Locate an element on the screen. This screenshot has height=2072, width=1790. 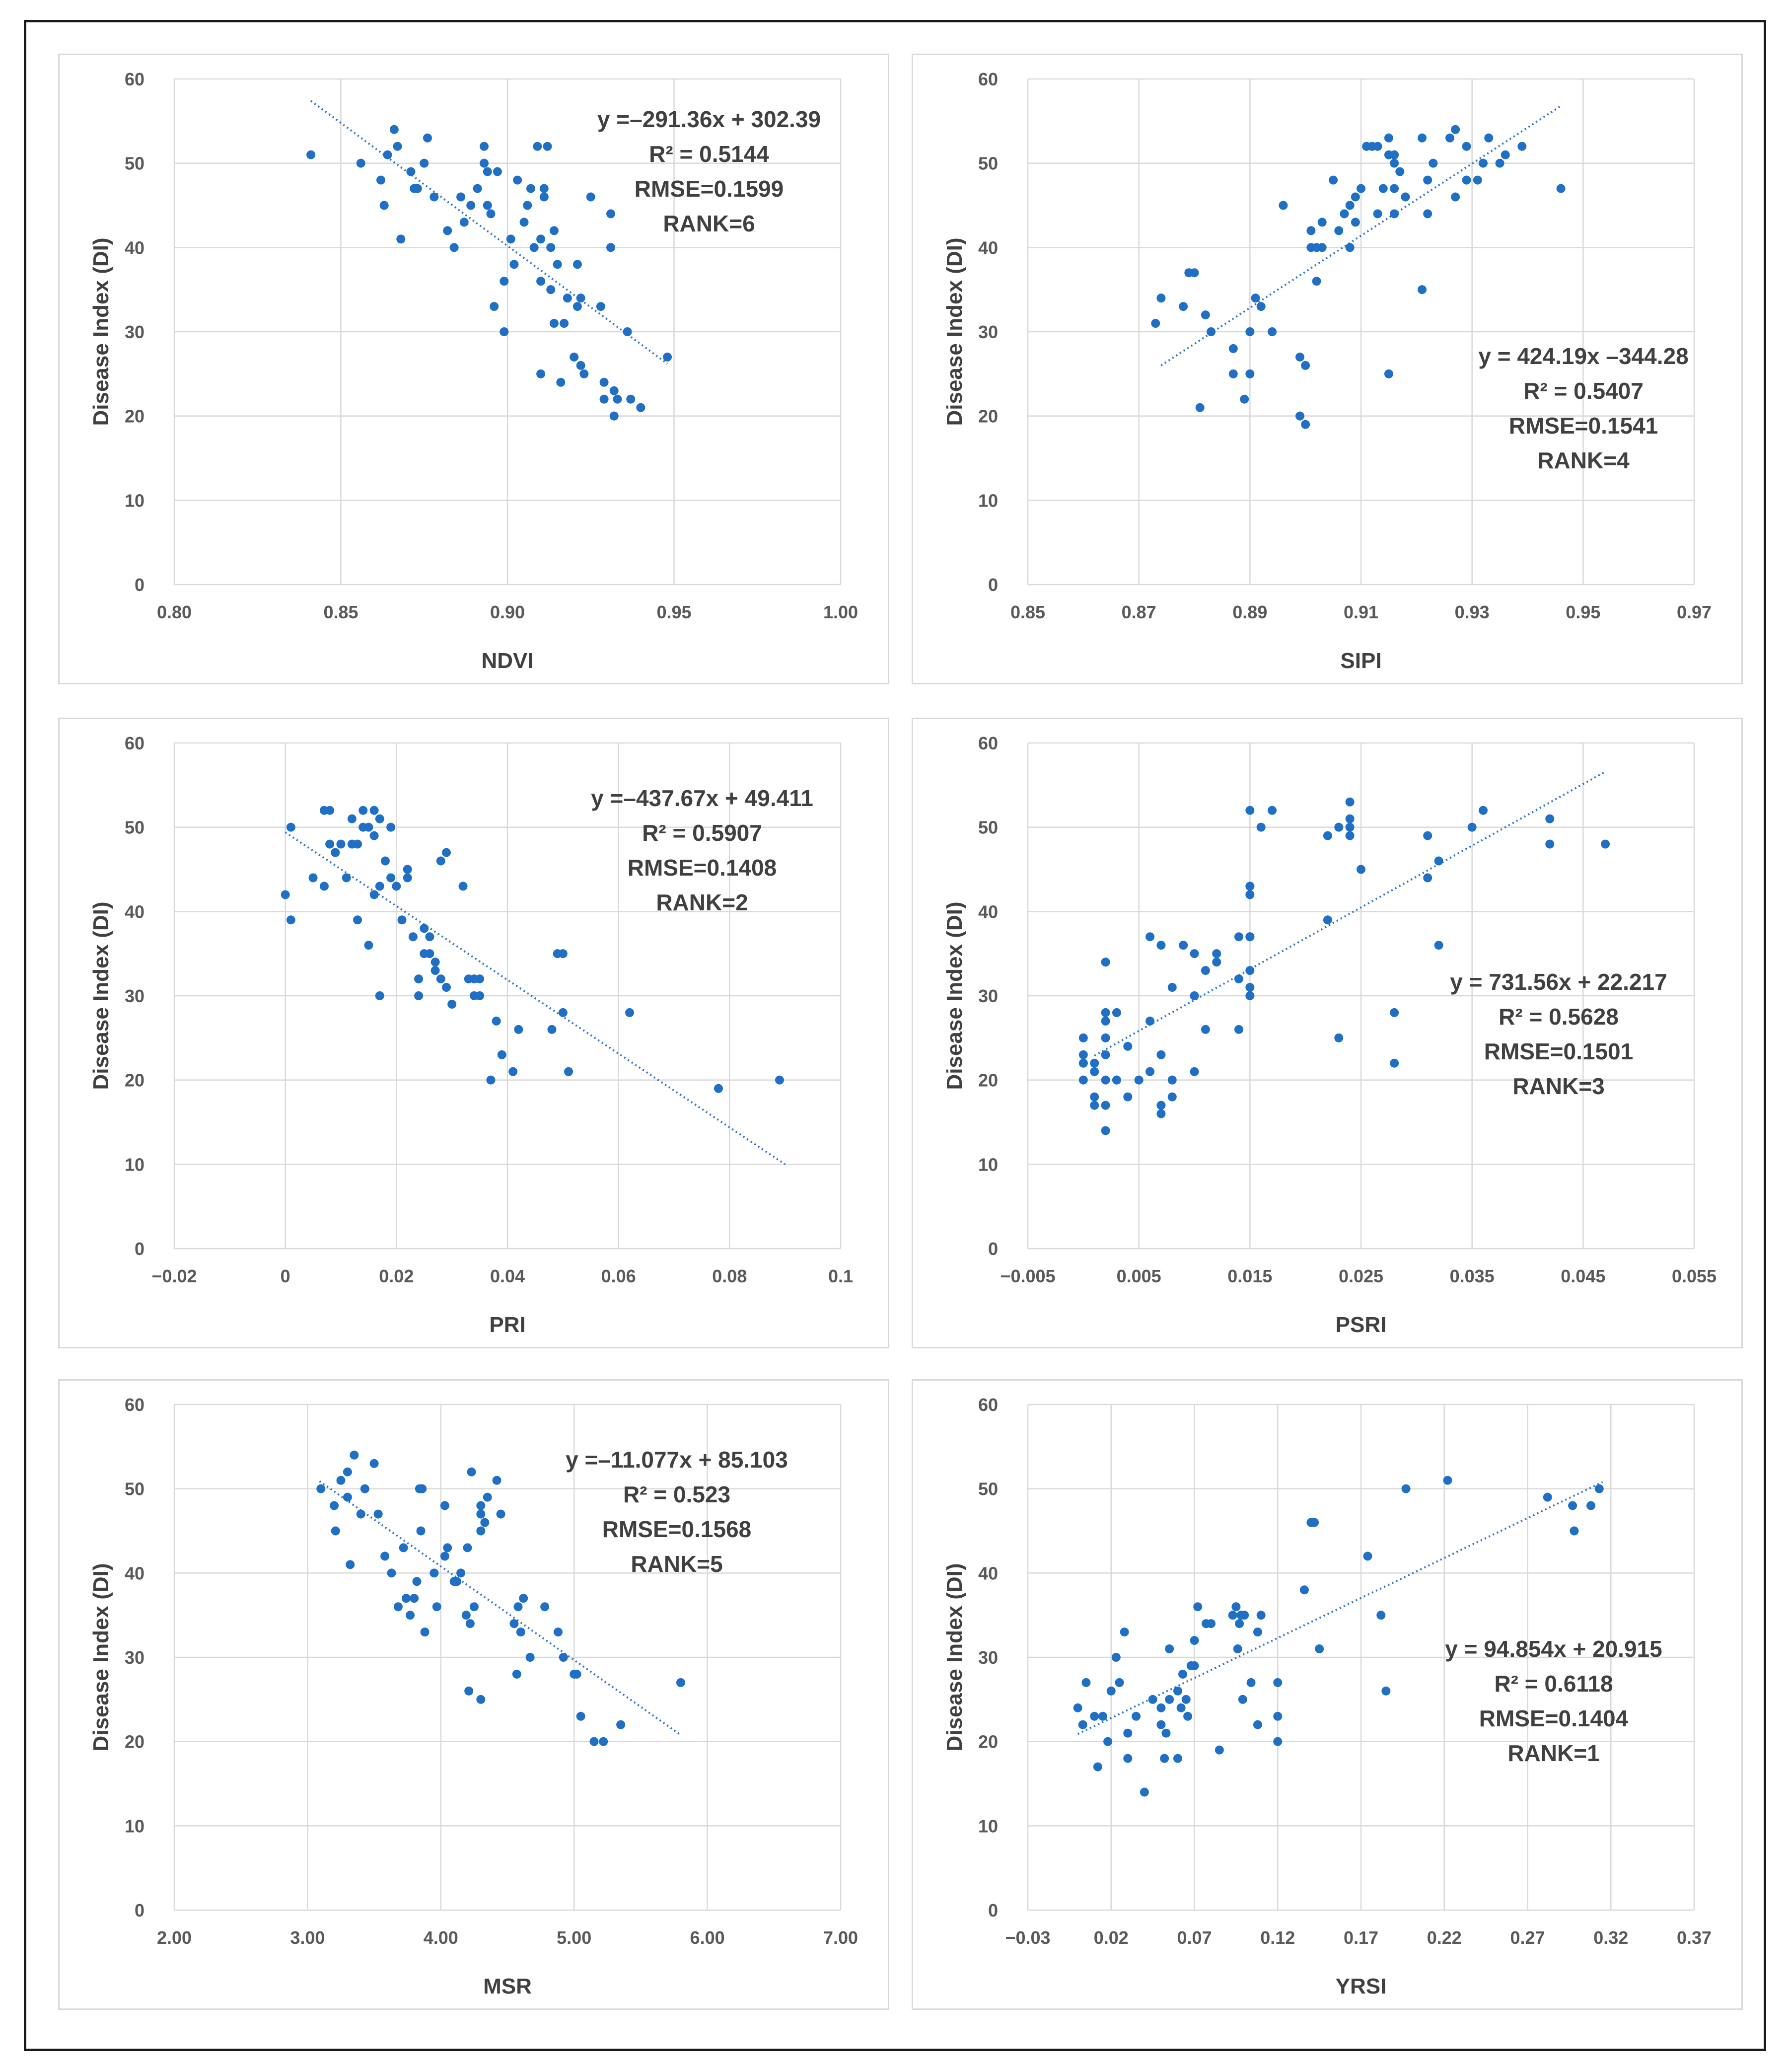
x-axis-title: NDVI is located at coordinates (507, 661).